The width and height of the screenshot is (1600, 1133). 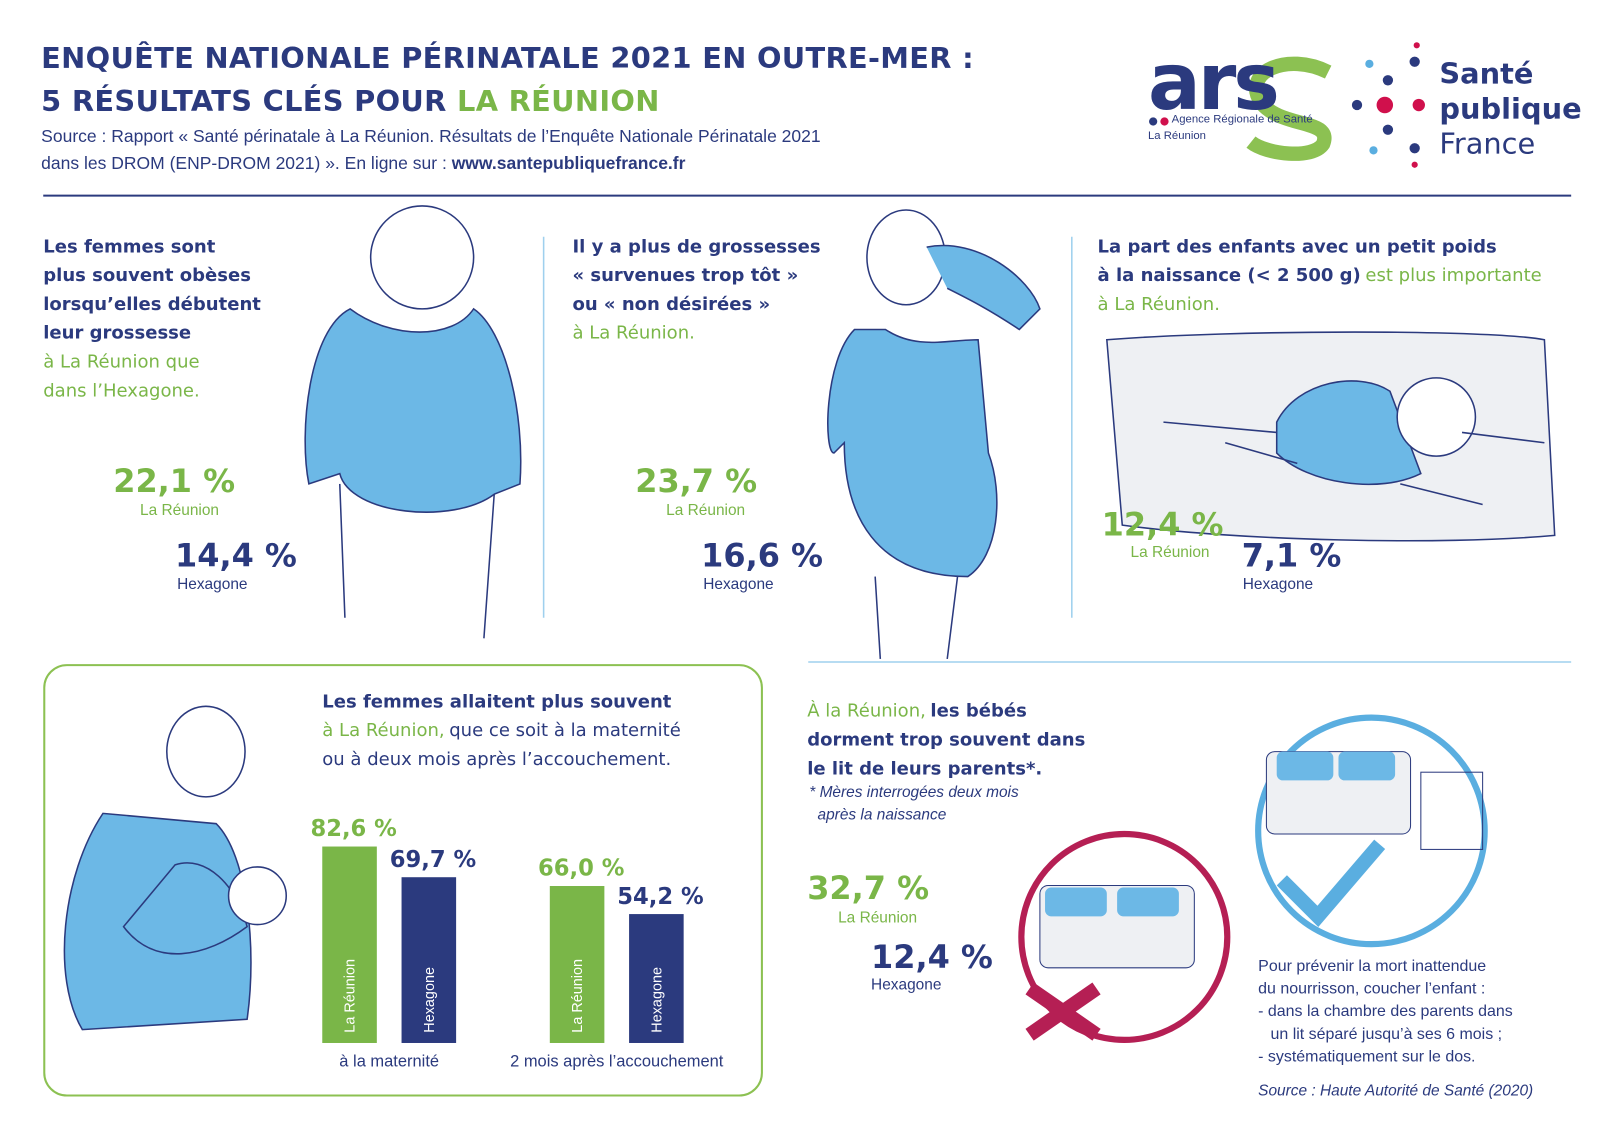 What do you see at coordinates (568, 163) in the screenshot?
I see `source-link: www.santepubliquefrance.fr` at bounding box center [568, 163].